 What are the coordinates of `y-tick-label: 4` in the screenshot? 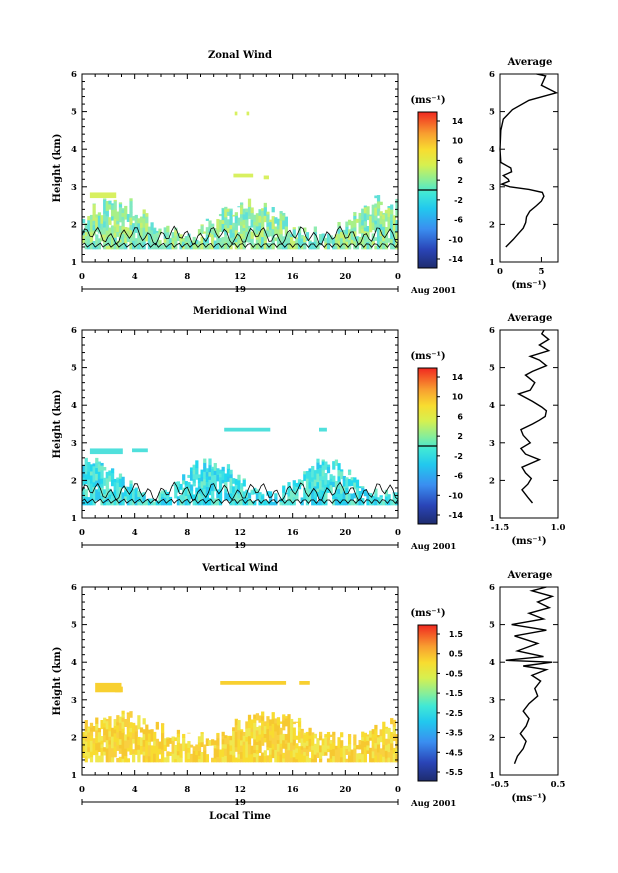 It's located at (74, 150).